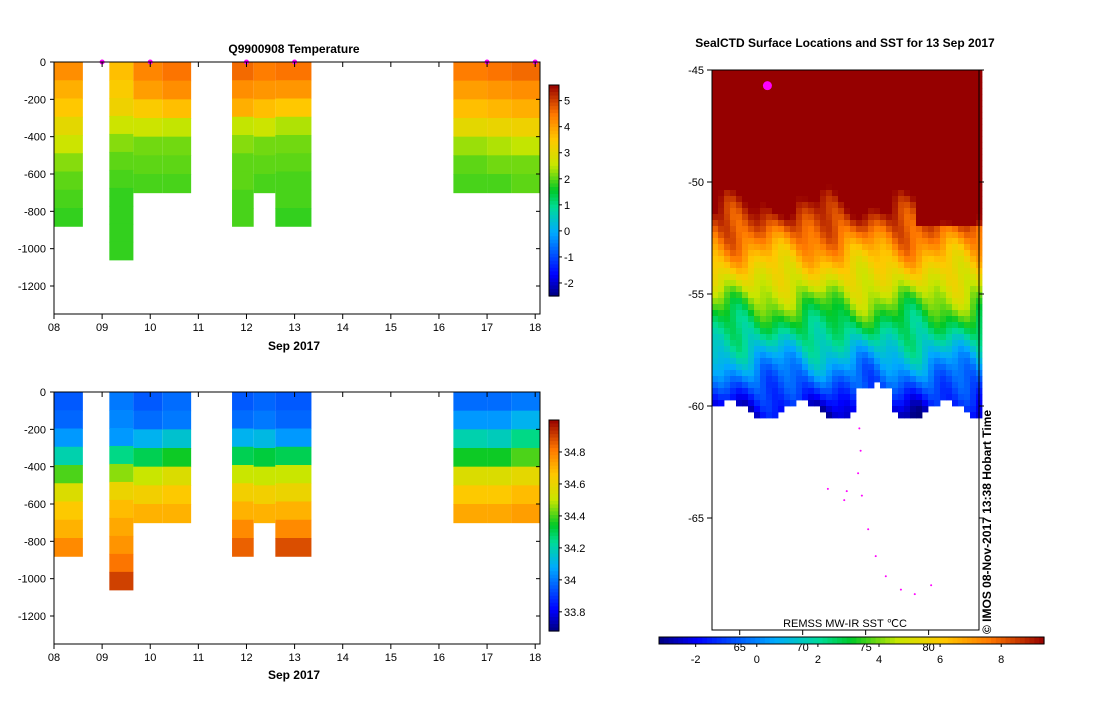 The image size is (1099, 705). I want to click on colorbar-tick-label: 1, so click(567, 206).